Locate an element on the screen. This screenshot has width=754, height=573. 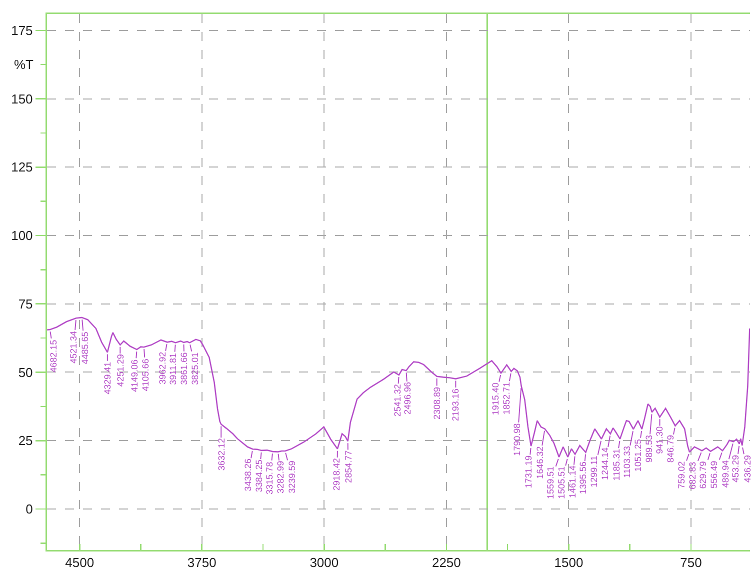
annotation: 1244.14 is located at coordinates (605, 463).